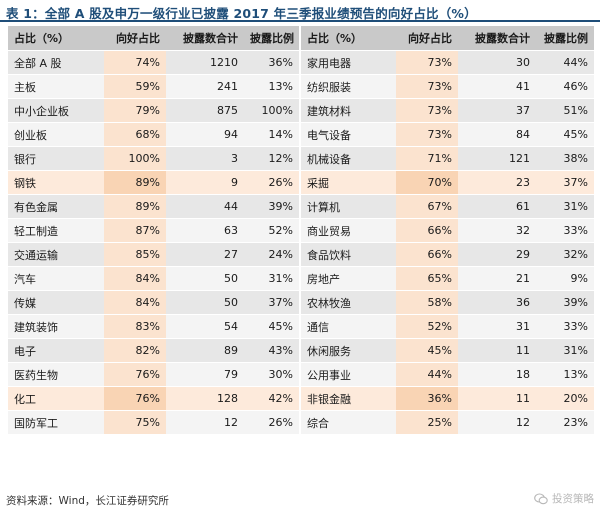 This screenshot has height=510, width=600. What do you see at coordinates (497, 110) in the screenshot?
I see `disclosed-count-right: 37` at bounding box center [497, 110].